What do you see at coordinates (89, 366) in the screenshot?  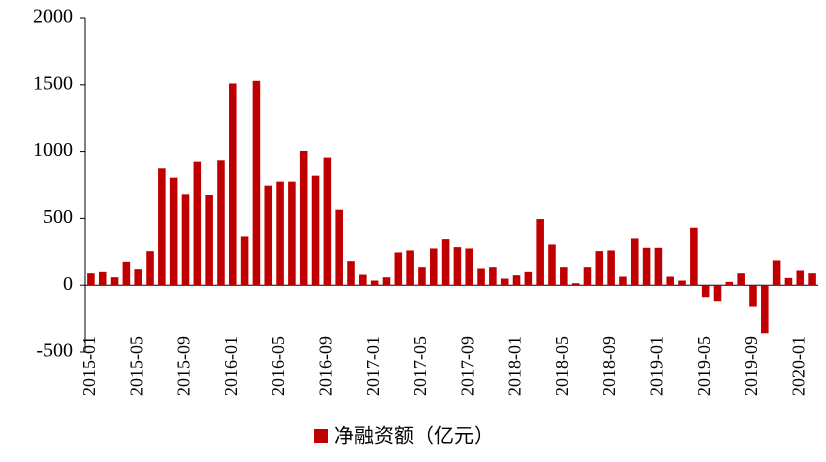 I see `x-tick-label: 2015-01` at bounding box center [89, 366].